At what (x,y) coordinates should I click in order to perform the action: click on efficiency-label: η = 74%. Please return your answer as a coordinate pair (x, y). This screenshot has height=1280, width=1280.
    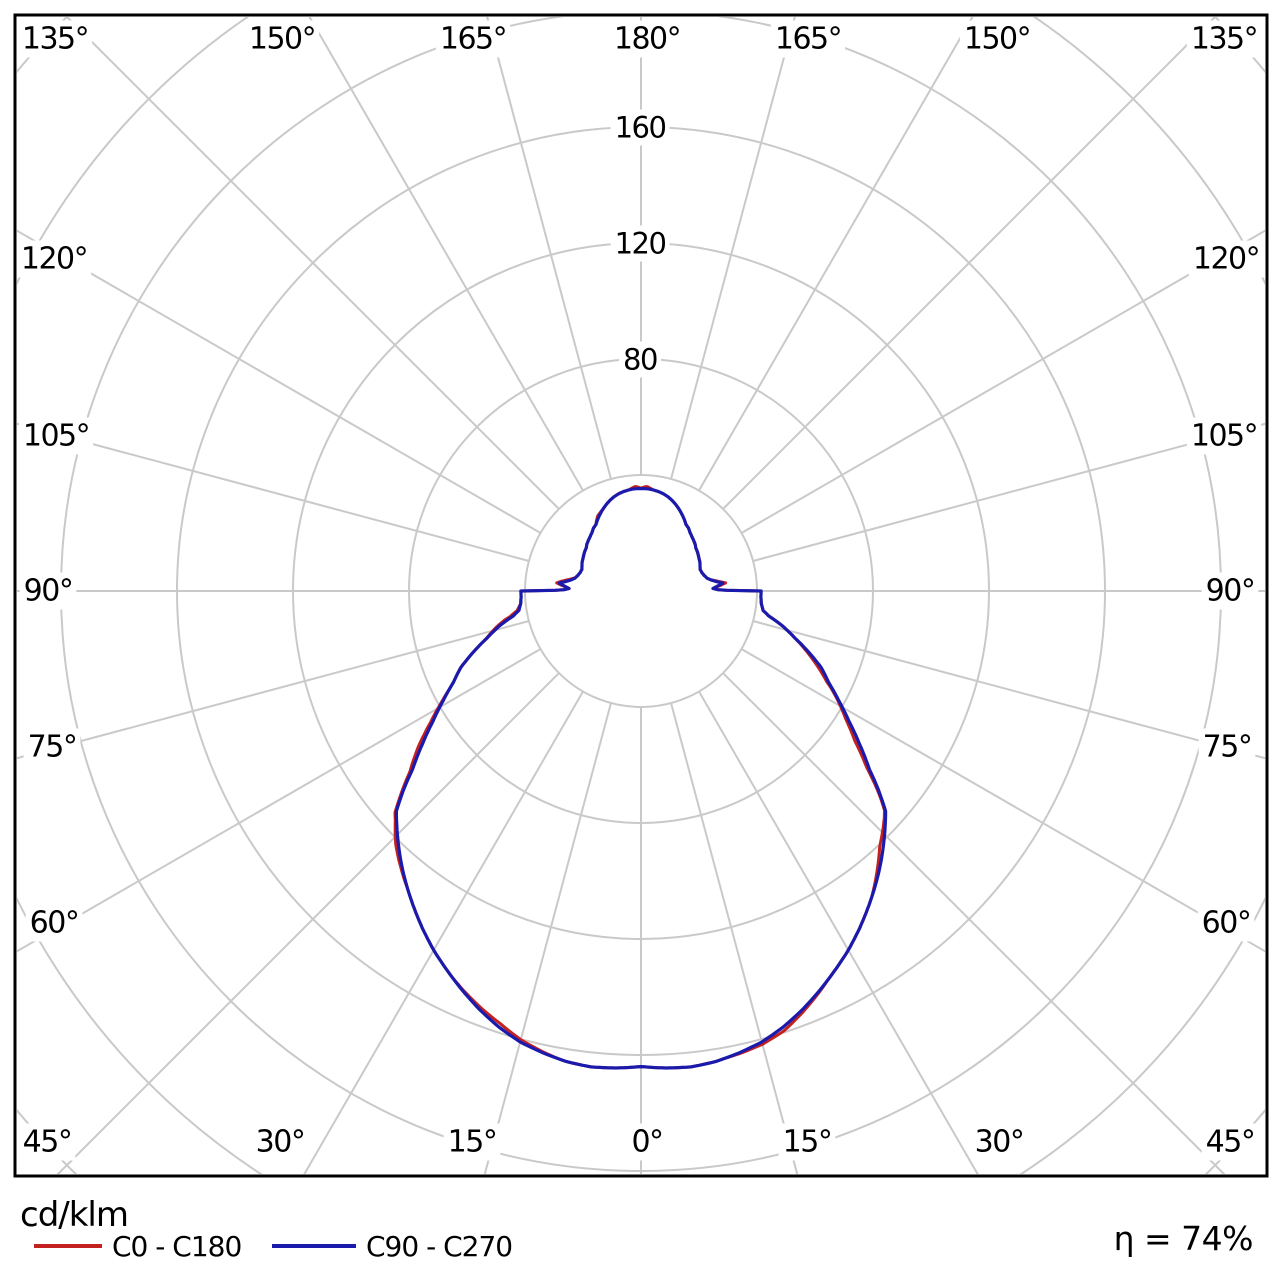
    Looking at the image, I should click on (1183, 1238).